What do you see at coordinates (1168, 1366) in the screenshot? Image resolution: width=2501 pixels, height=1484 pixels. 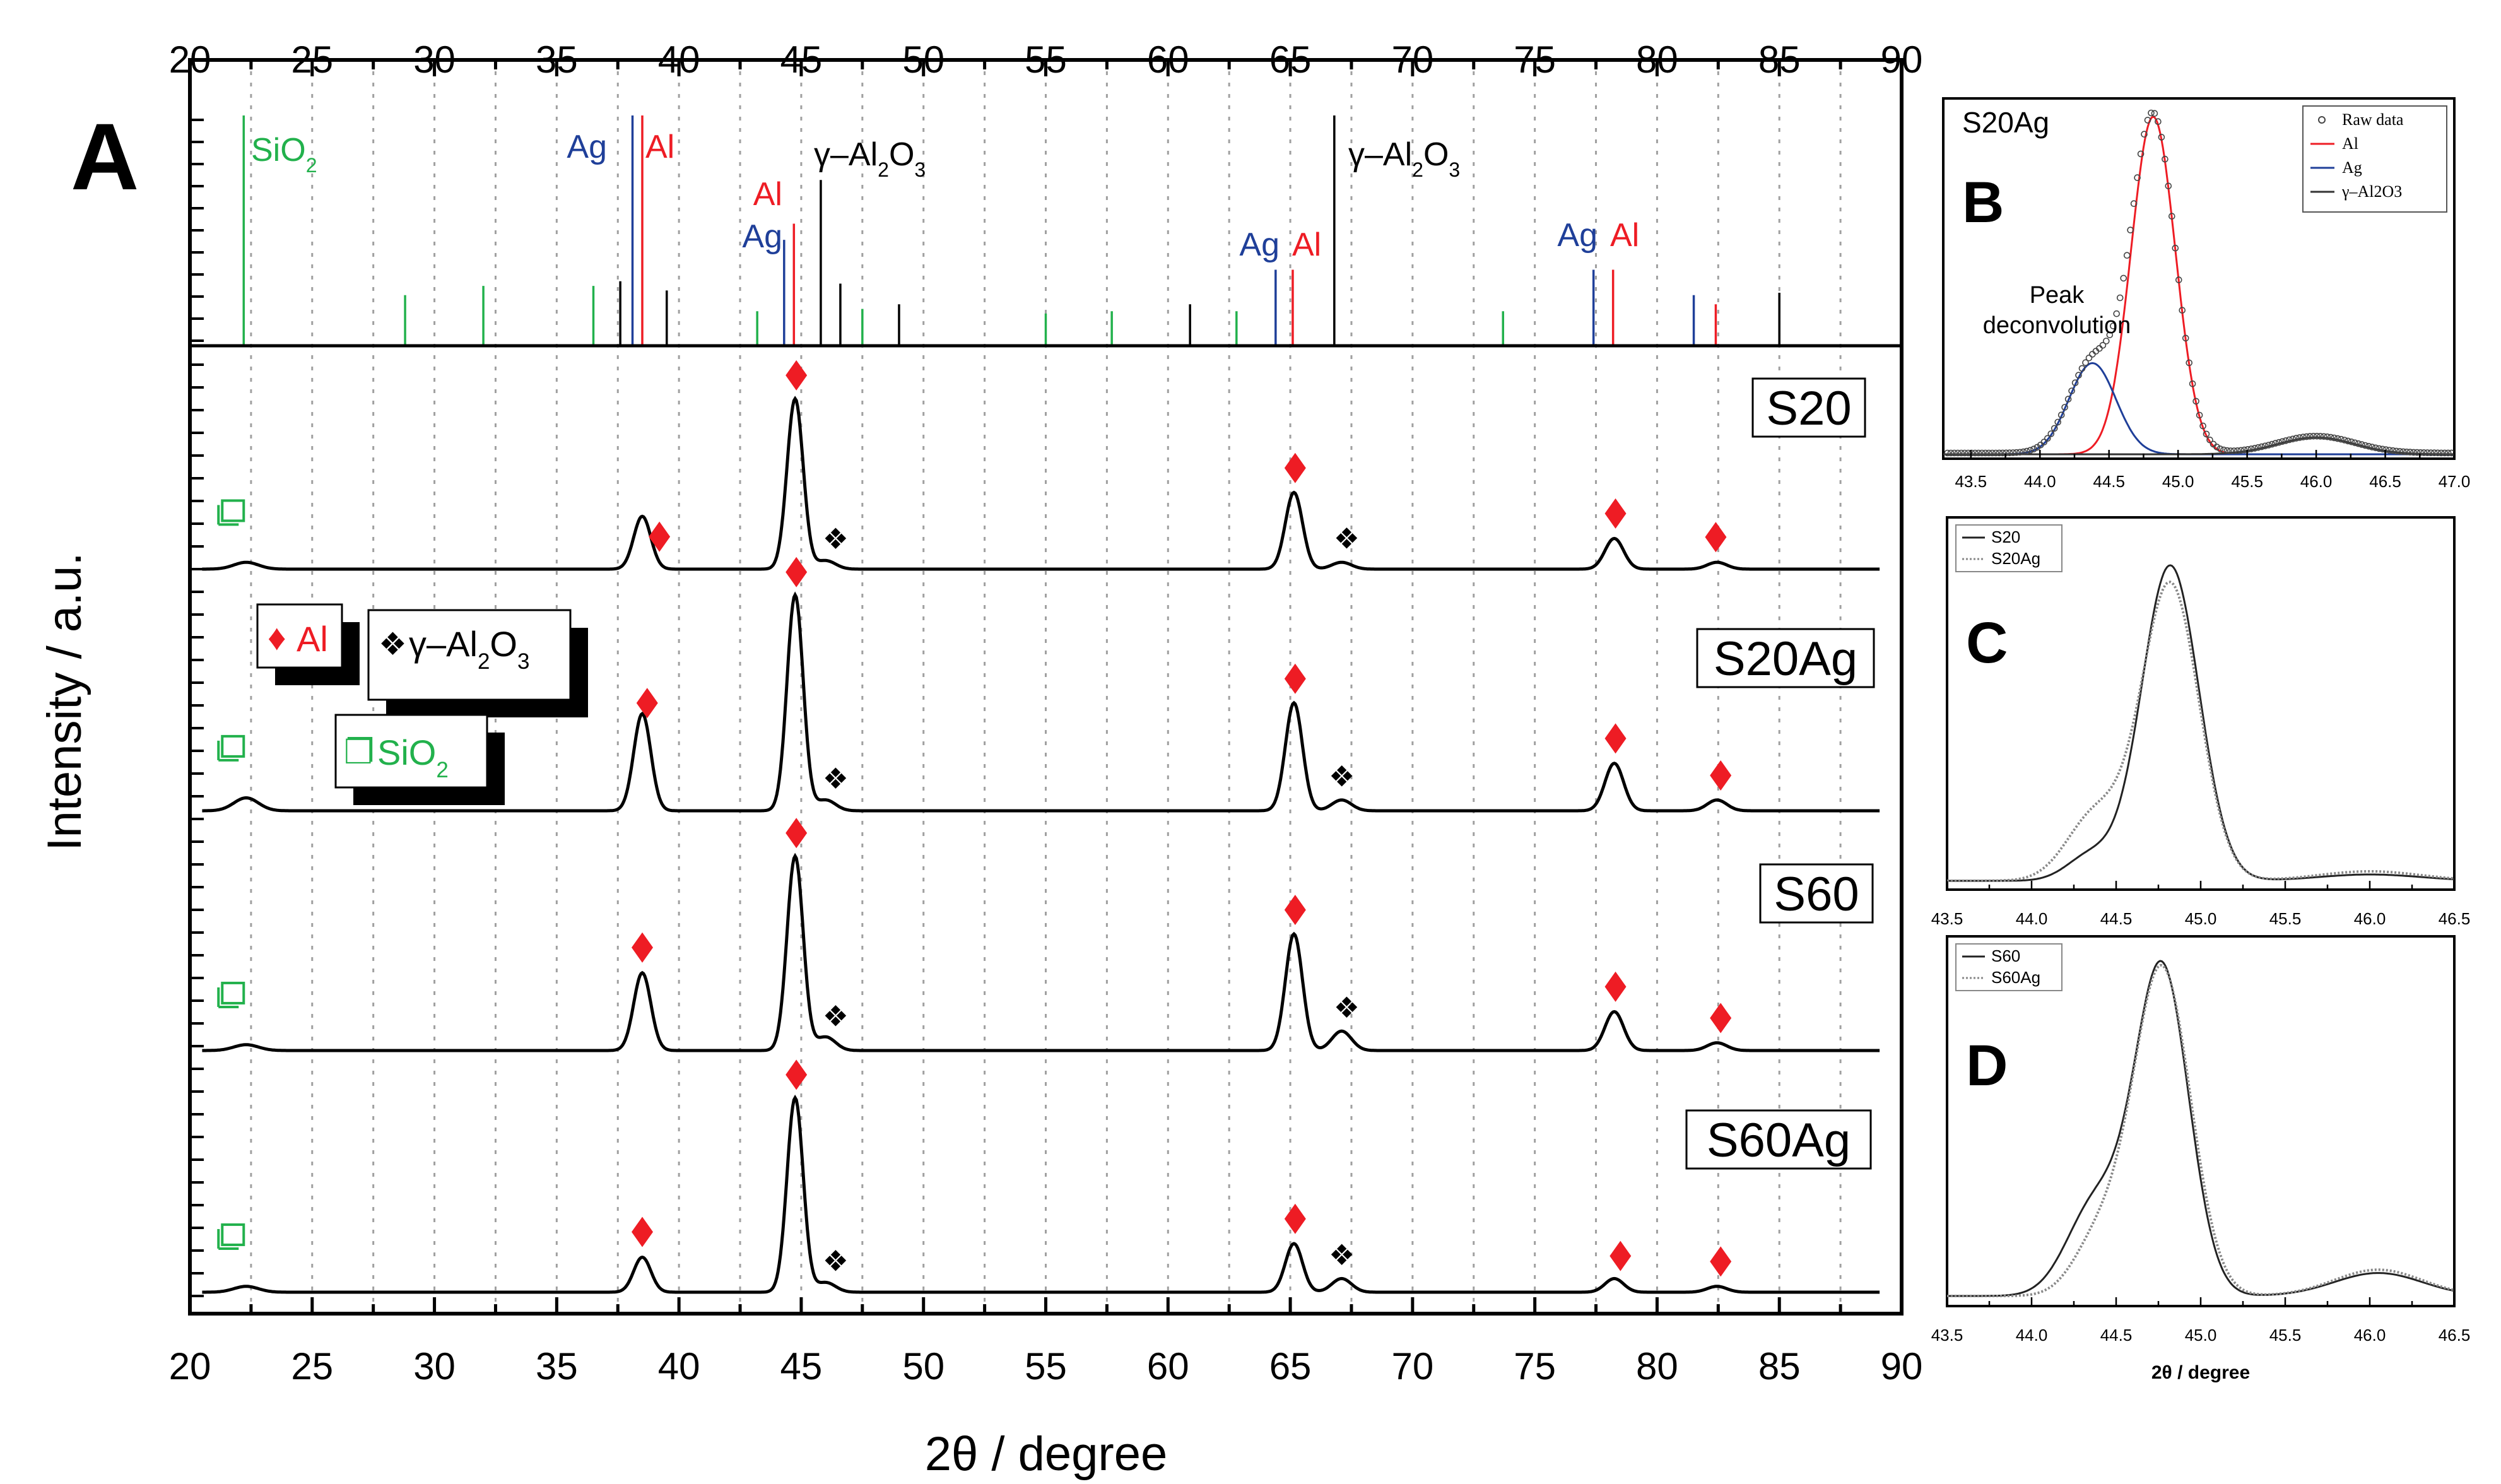 I see `x-tick-label-bottom: 60` at bounding box center [1168, 1366].